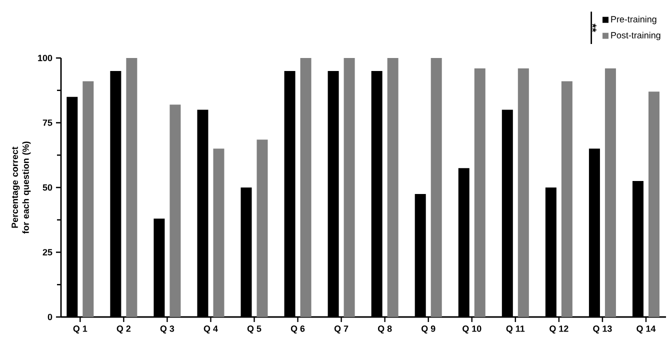 This screenshot has width=669, height=338. I want to click on x-tick-label: Q 9, so click(429, 330).